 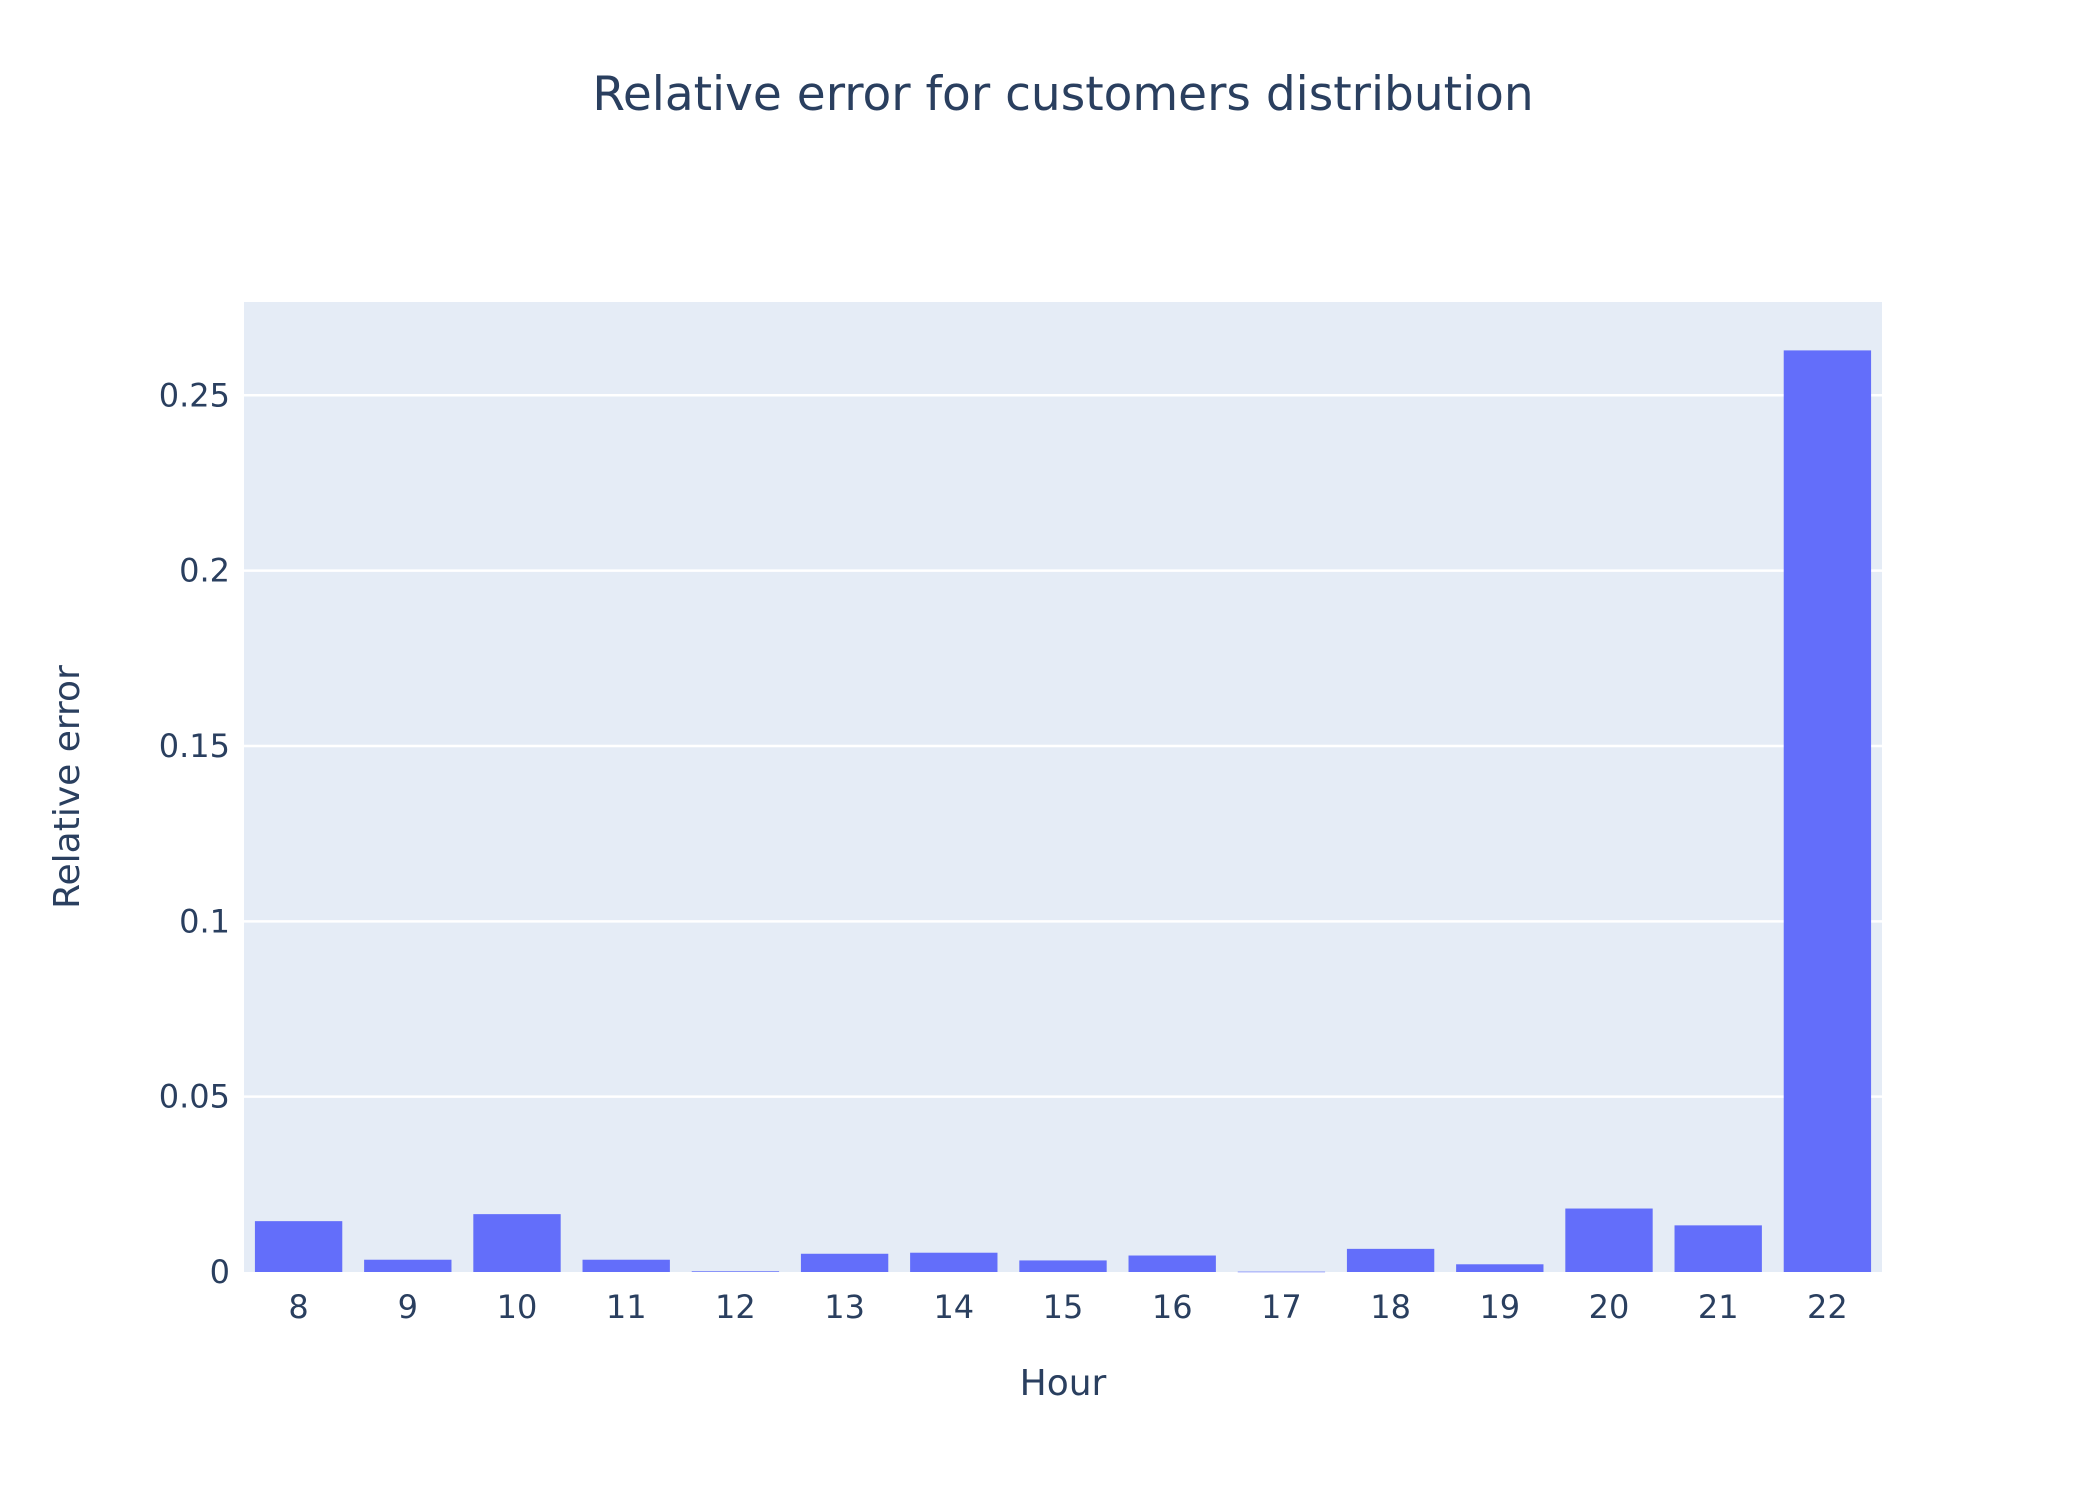 I want to click on y-tick-label: 0, so click(x=220, y=1272).